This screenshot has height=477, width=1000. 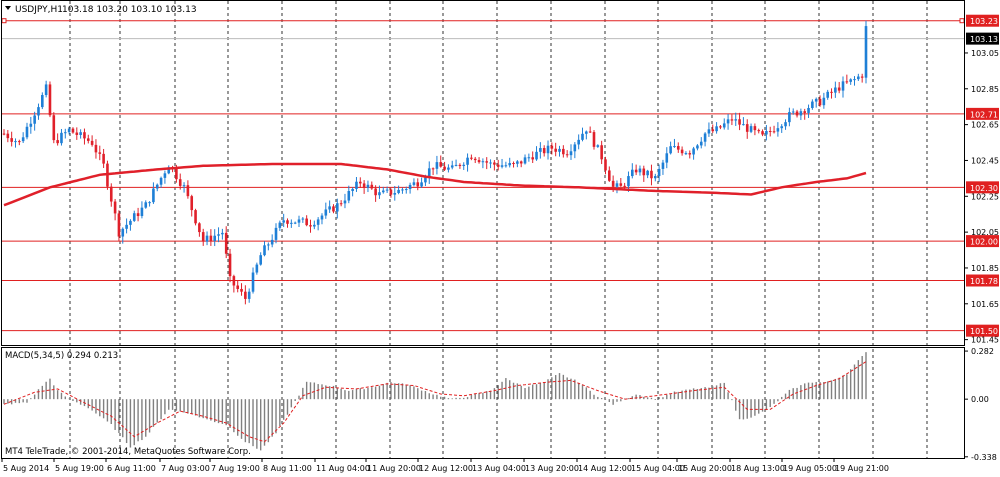 I want to click on chevron-down-icon, so click(x=8, y=8).